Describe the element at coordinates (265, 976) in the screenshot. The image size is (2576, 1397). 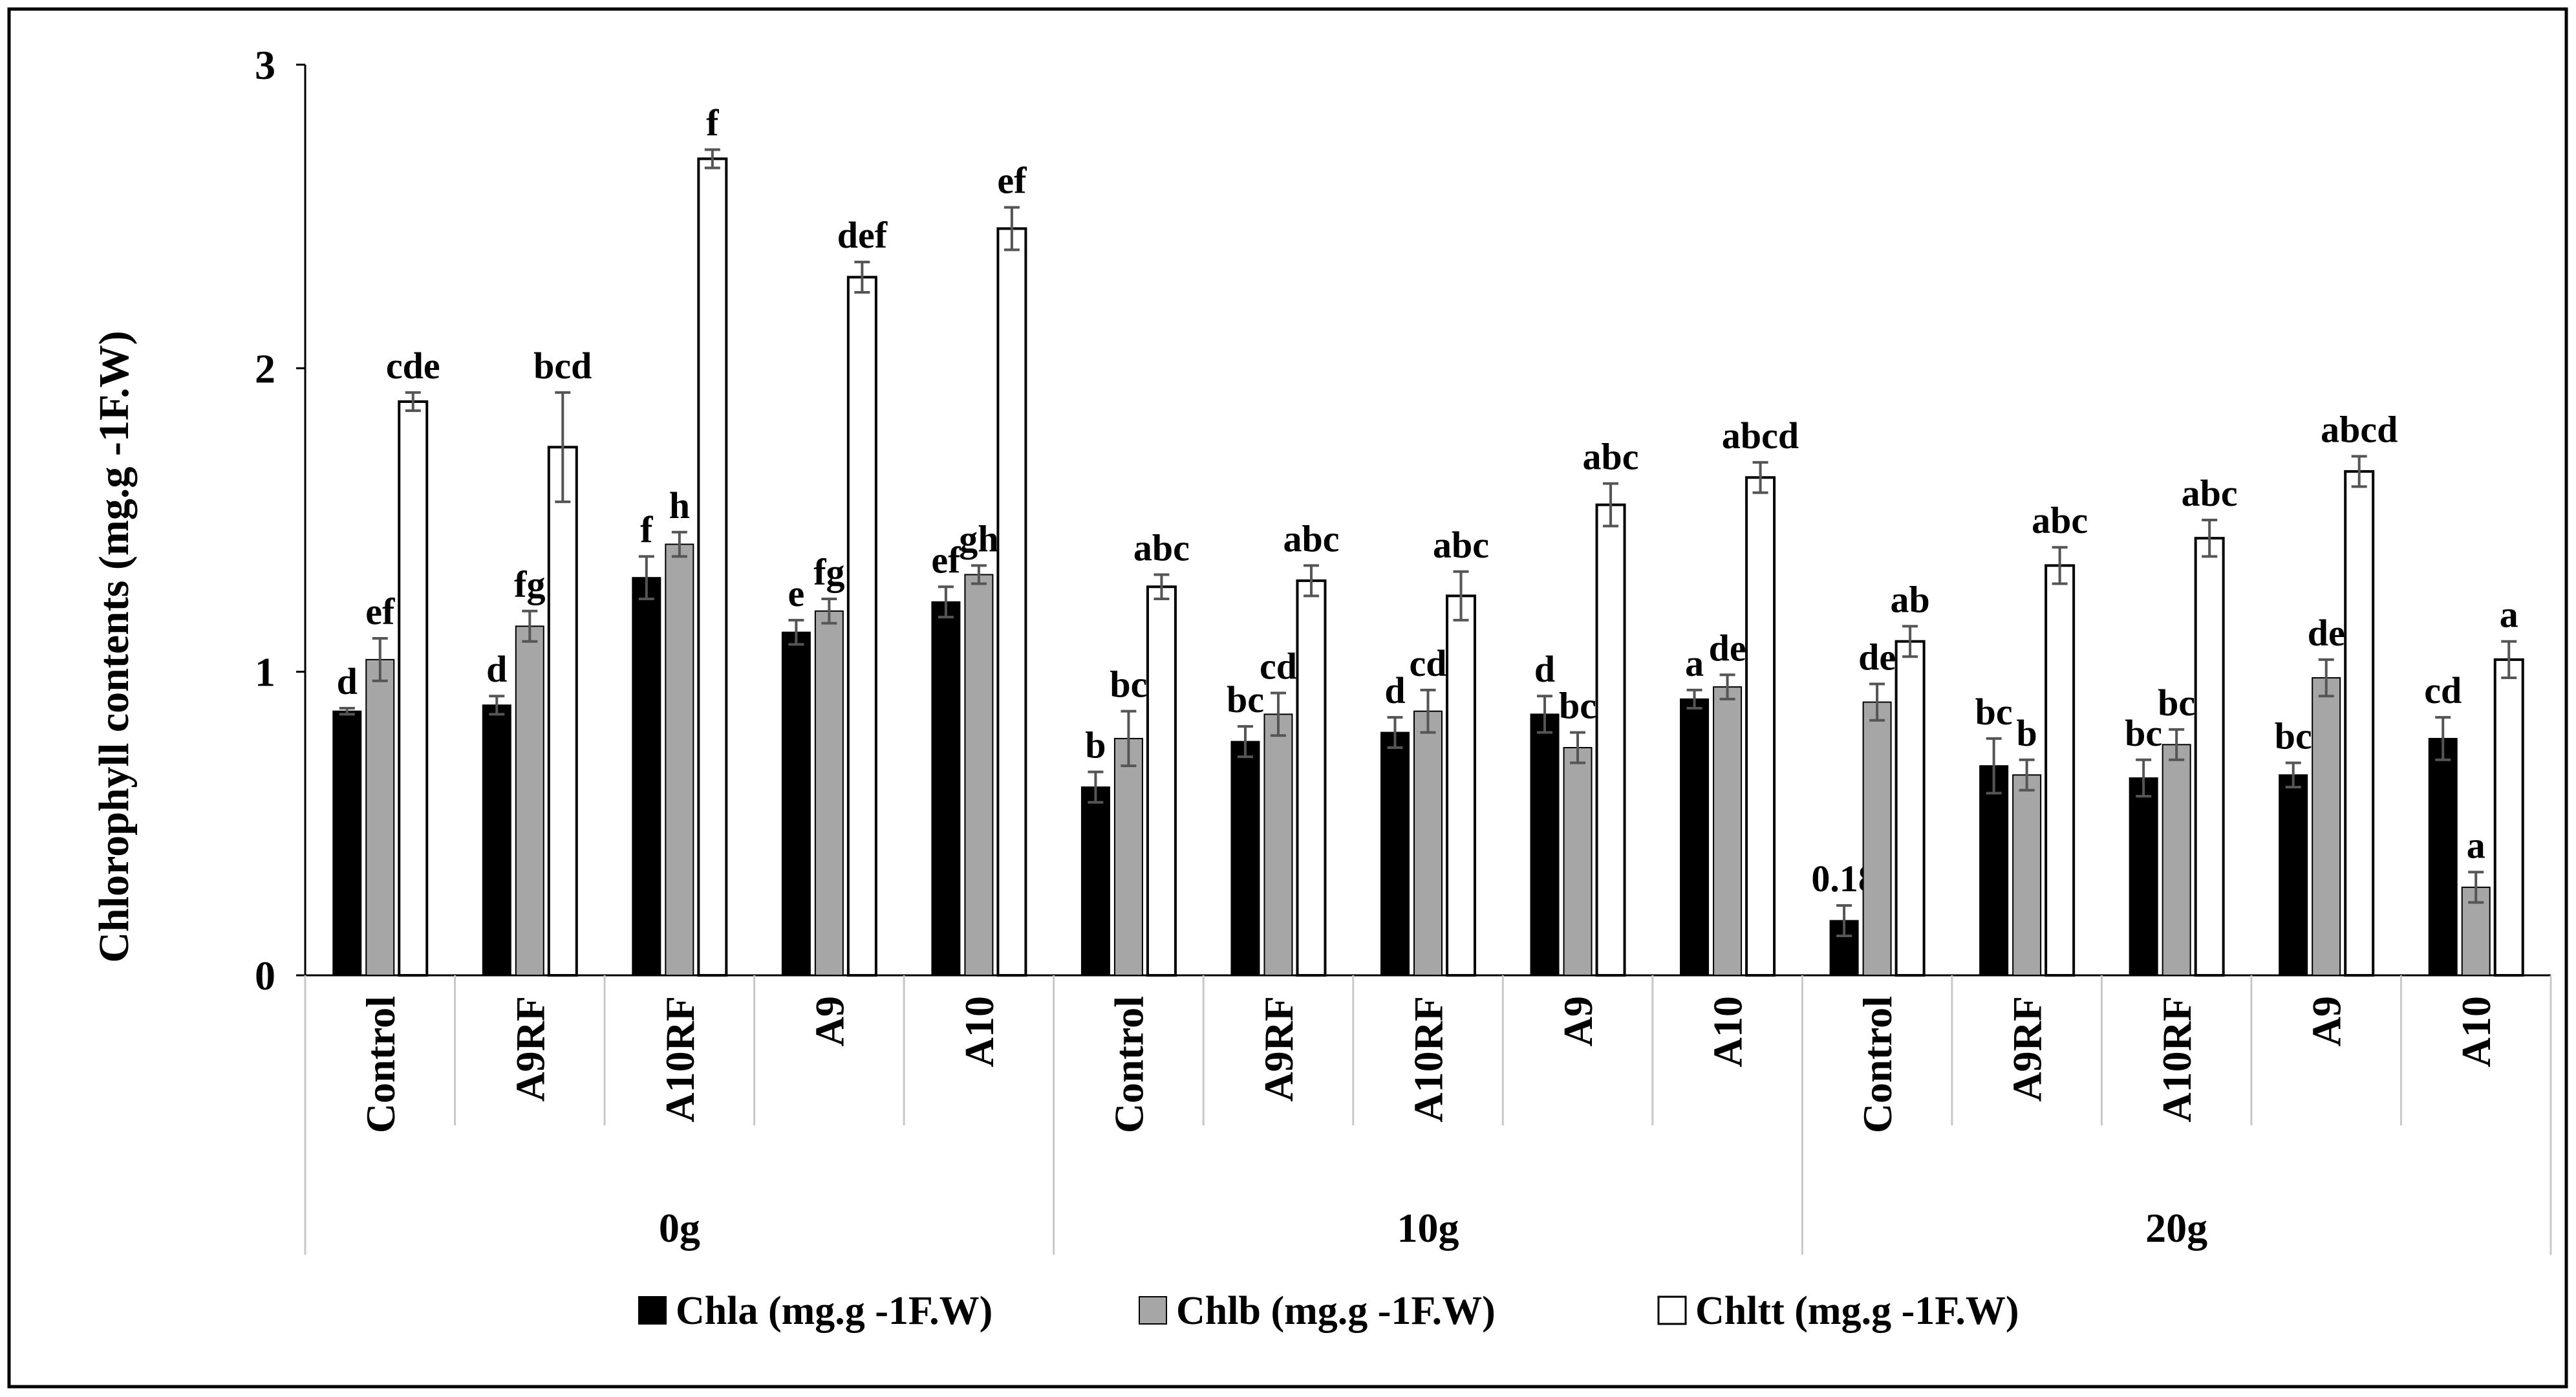
I see `y-tick-label: 0` at that location.